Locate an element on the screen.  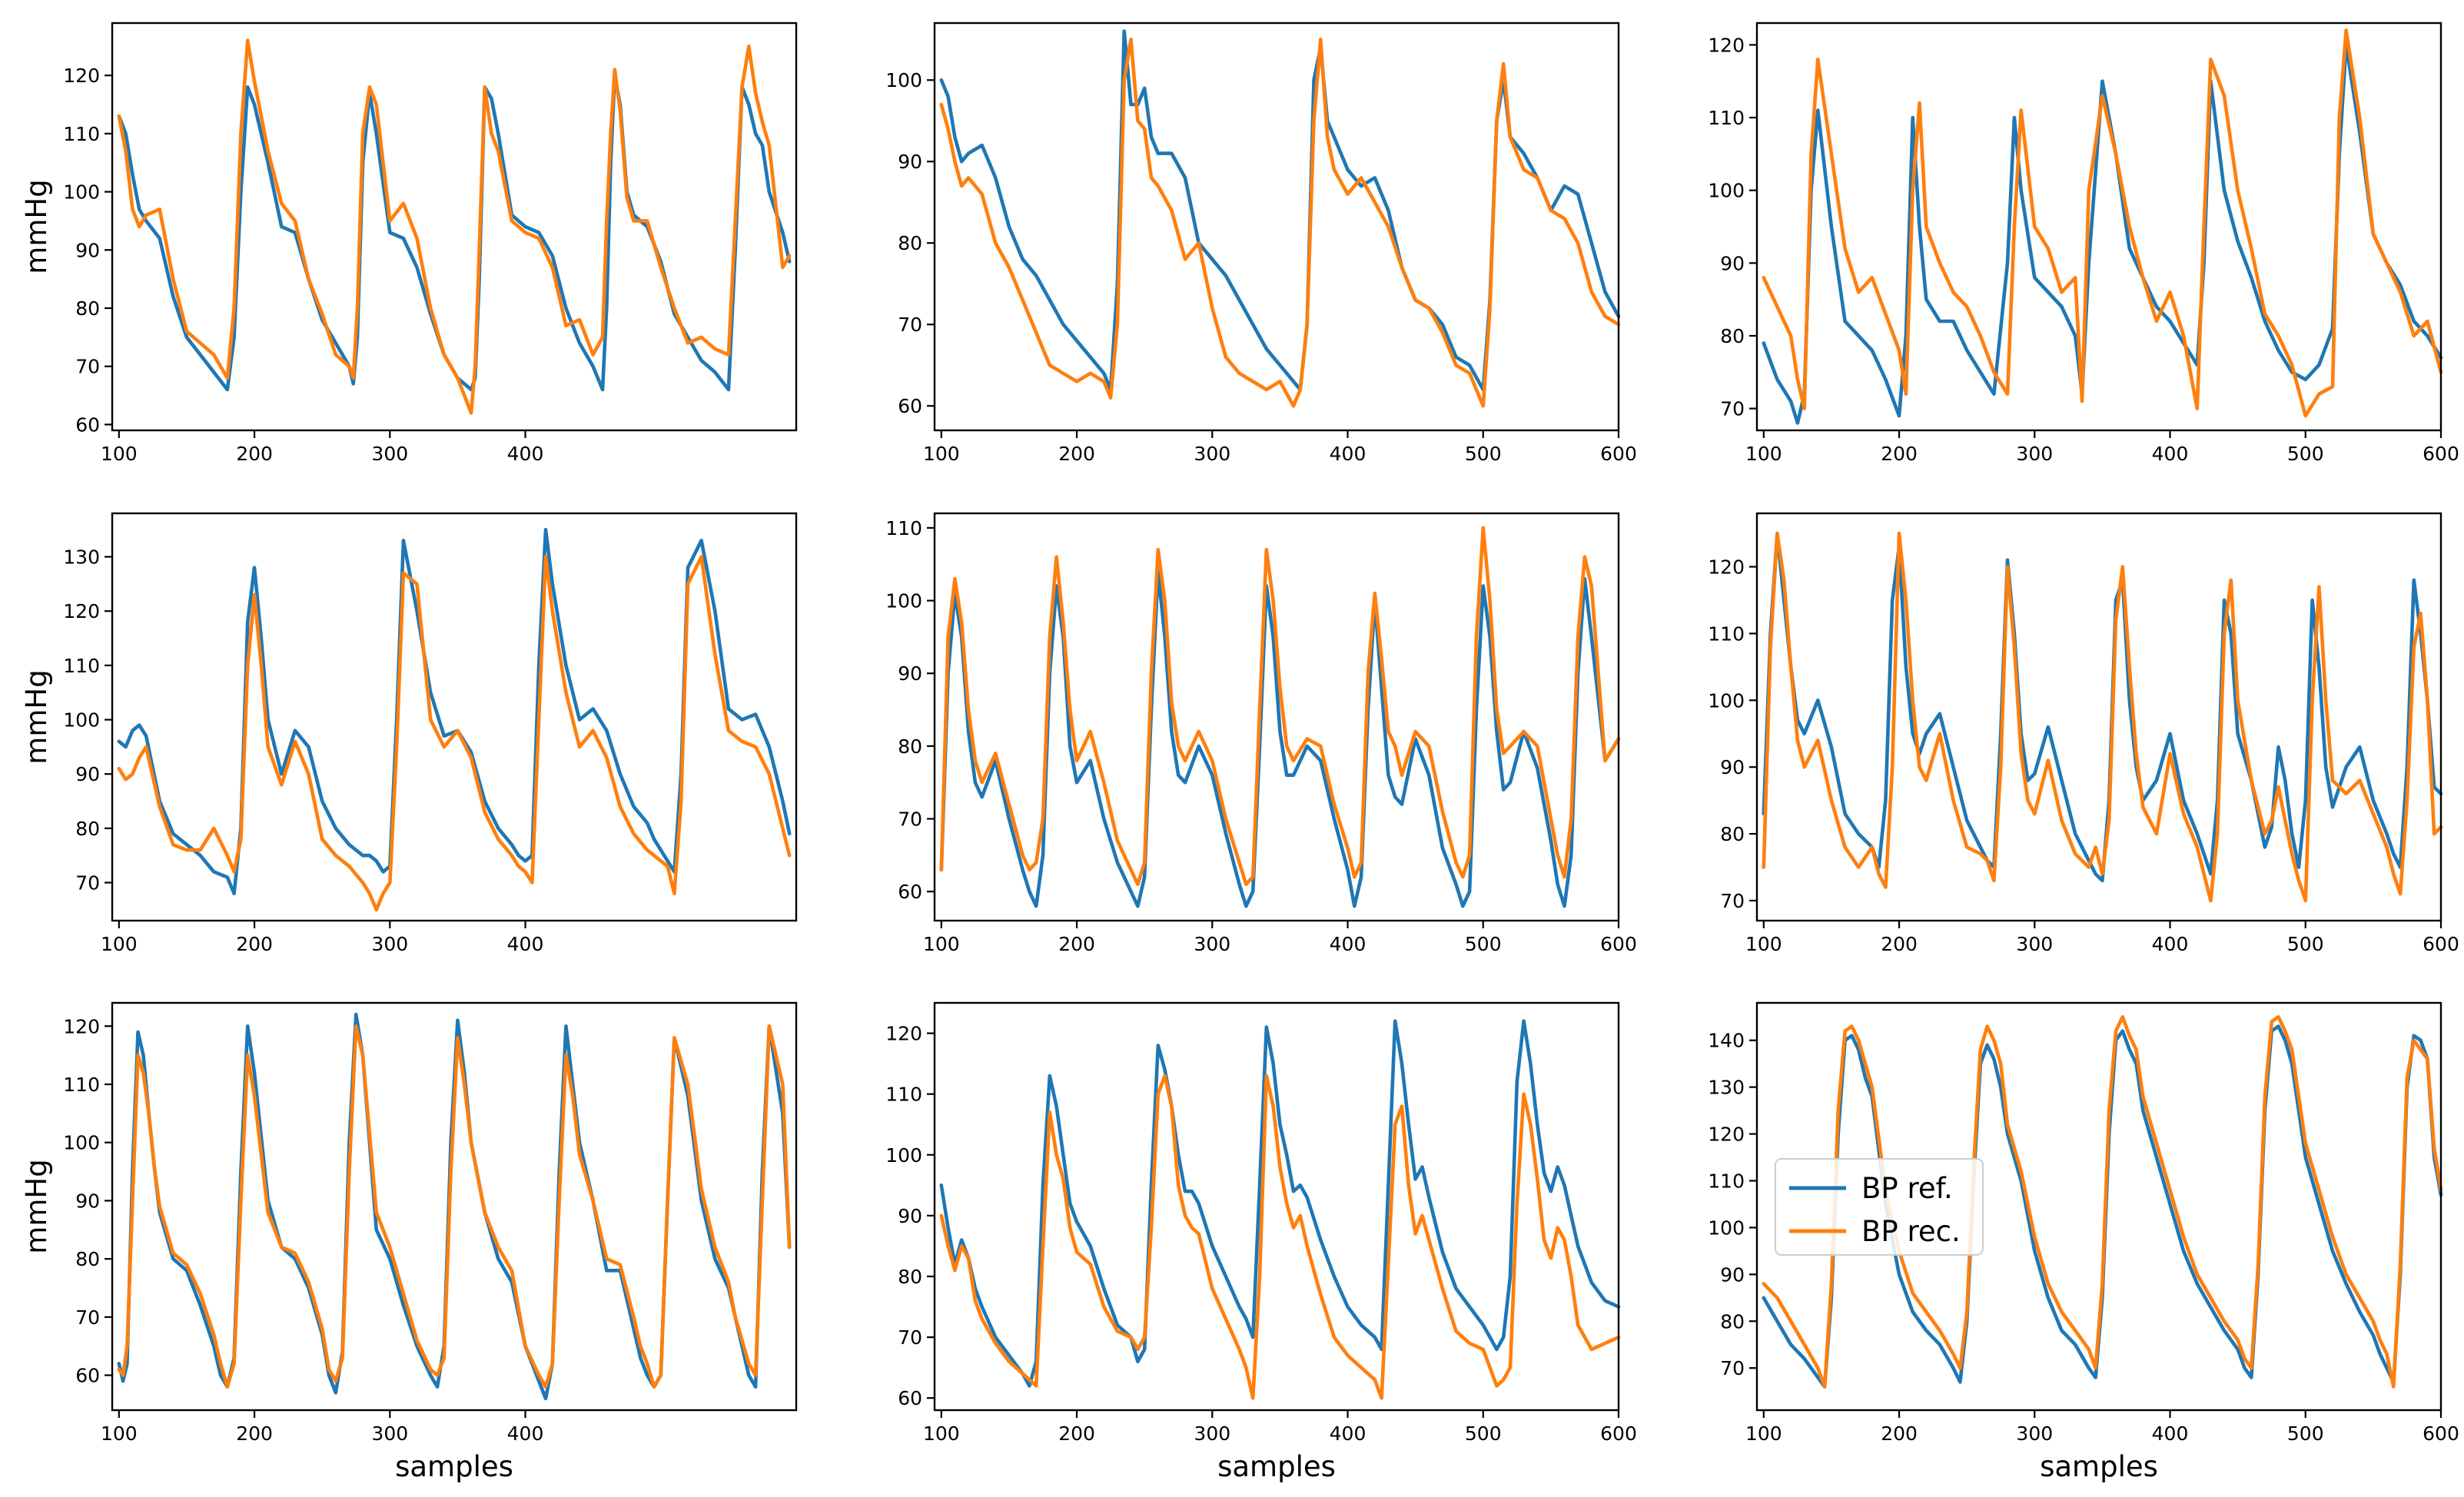
legend: BP ref. BP rec. is located at coordinates (1879, 1207).